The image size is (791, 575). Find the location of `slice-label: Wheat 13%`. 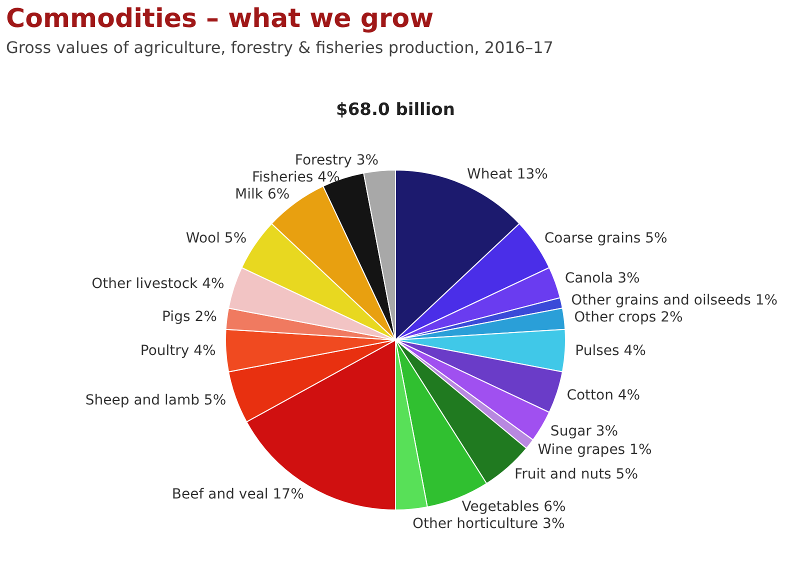

slice-label: Wheat 13% is located at coordinates (507, 174).